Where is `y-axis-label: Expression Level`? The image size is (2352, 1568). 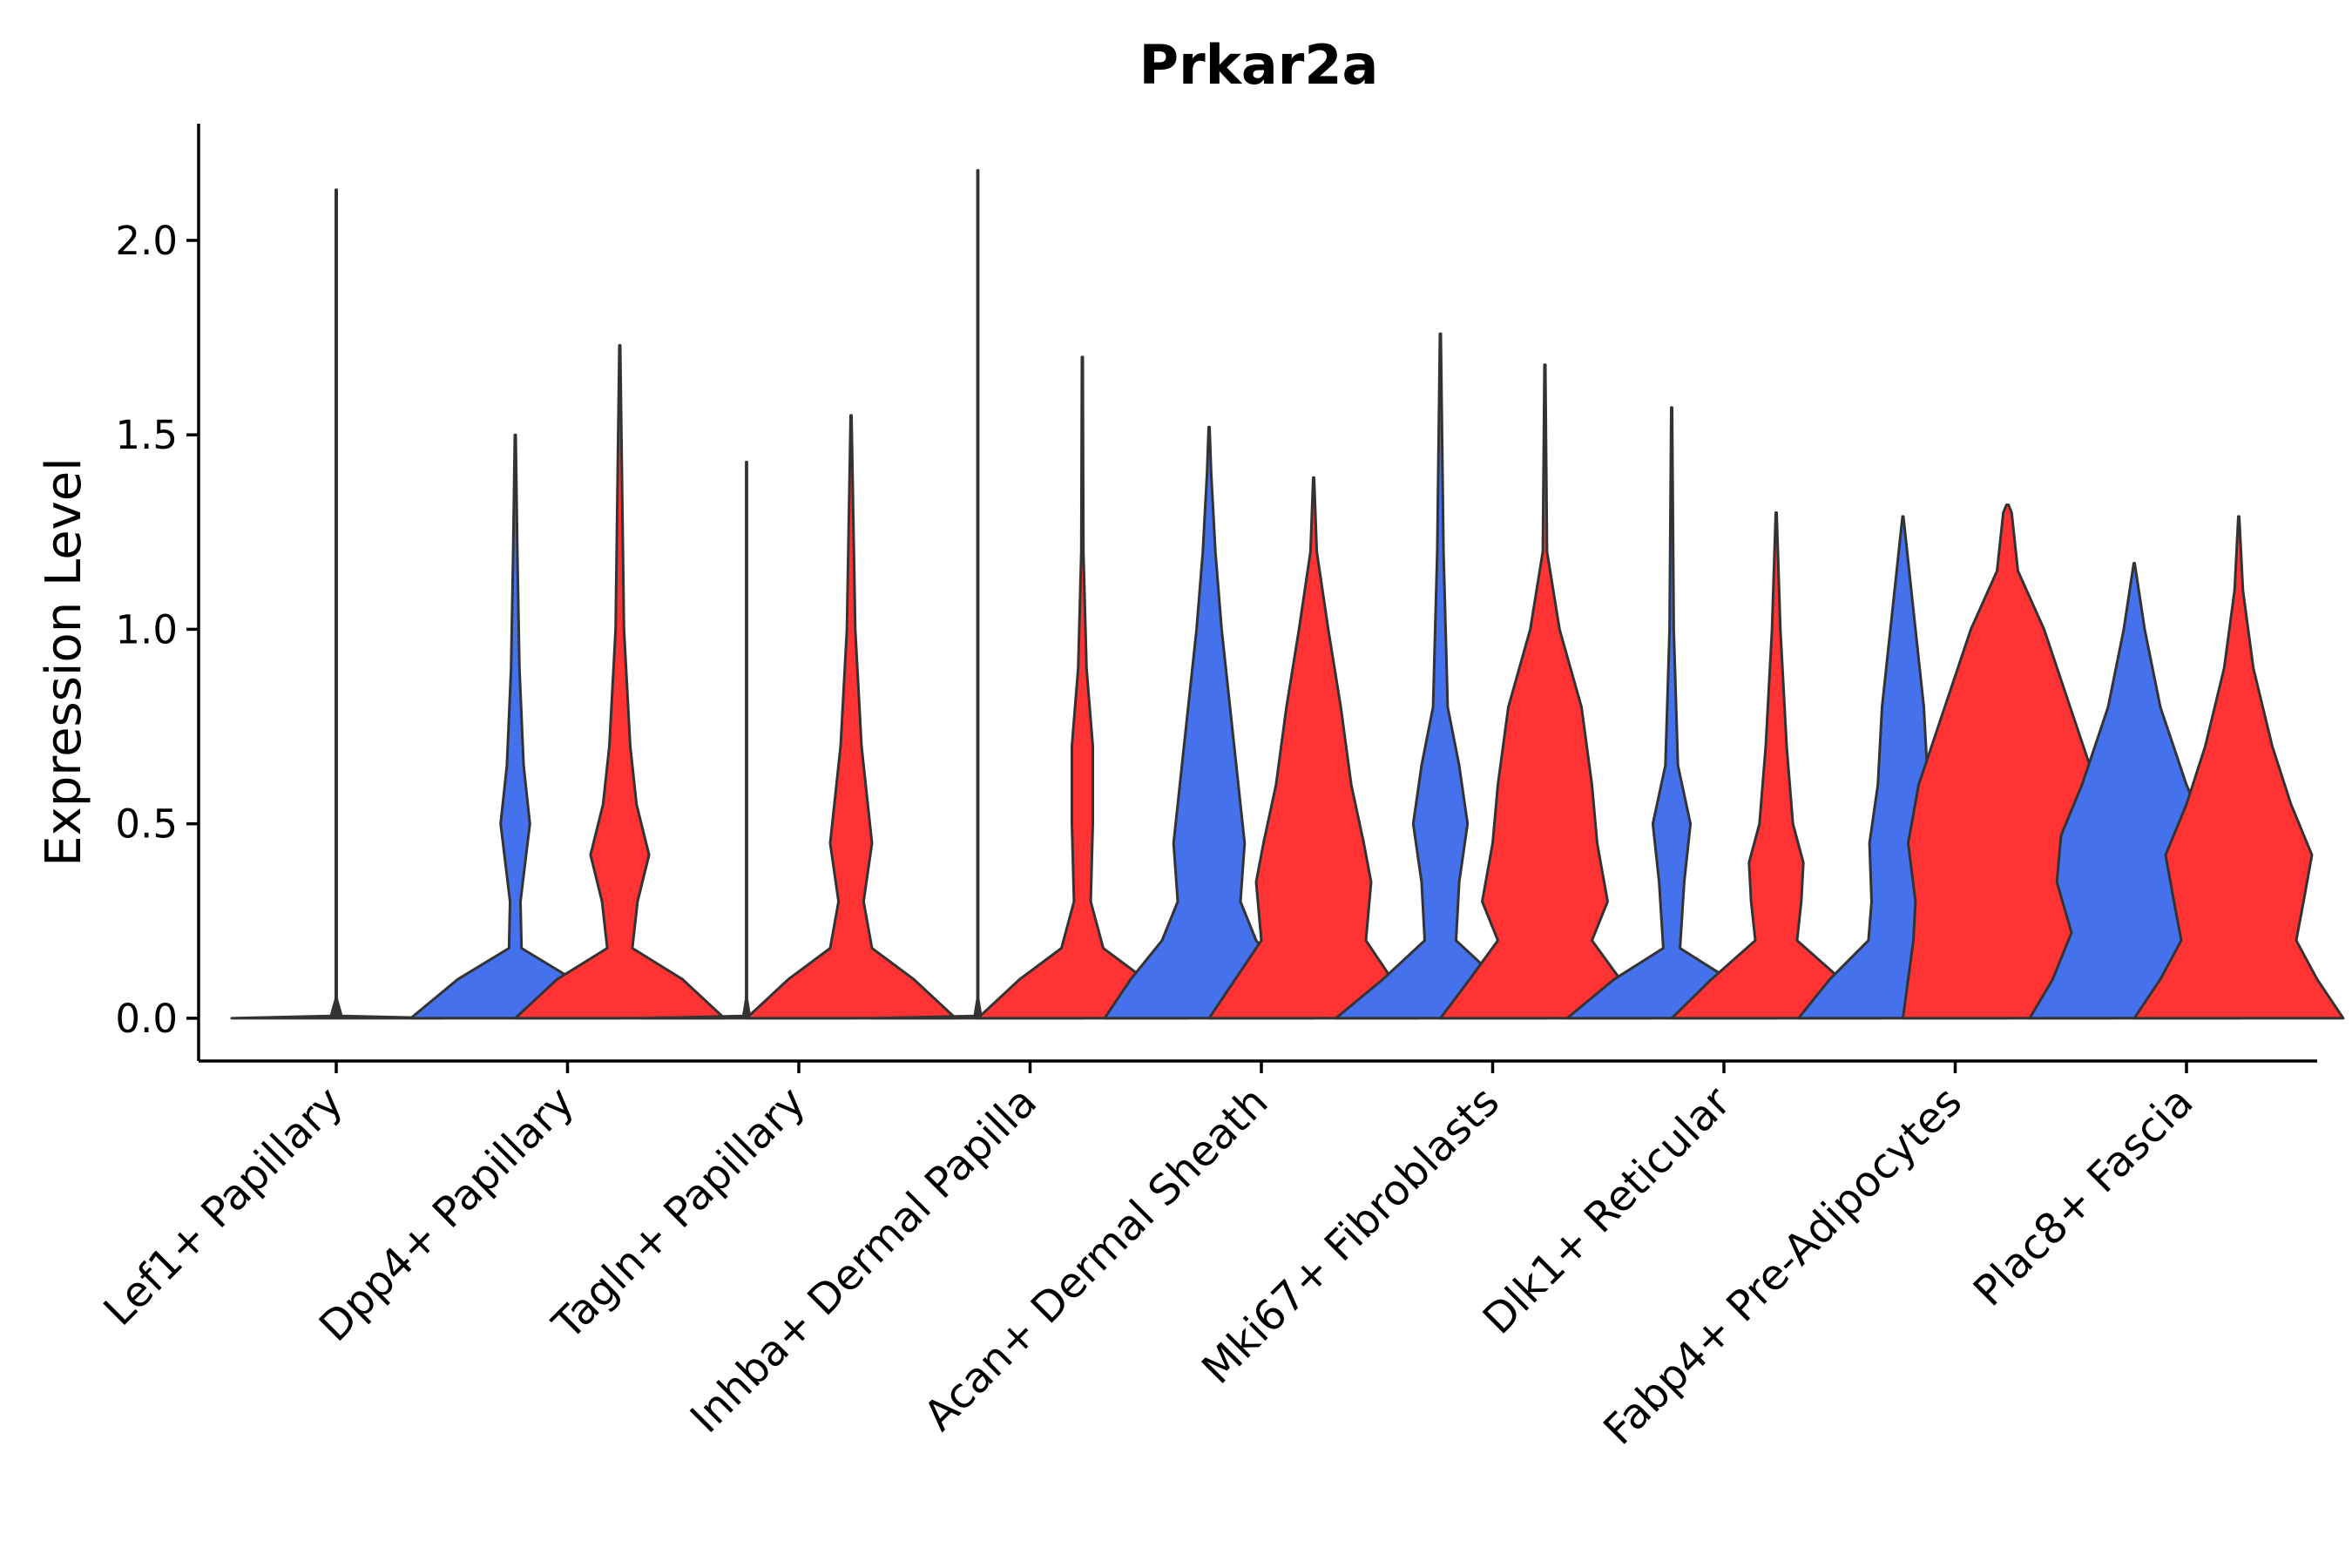 y-axis-label: Expression Level is located at coordinates (64, 662).